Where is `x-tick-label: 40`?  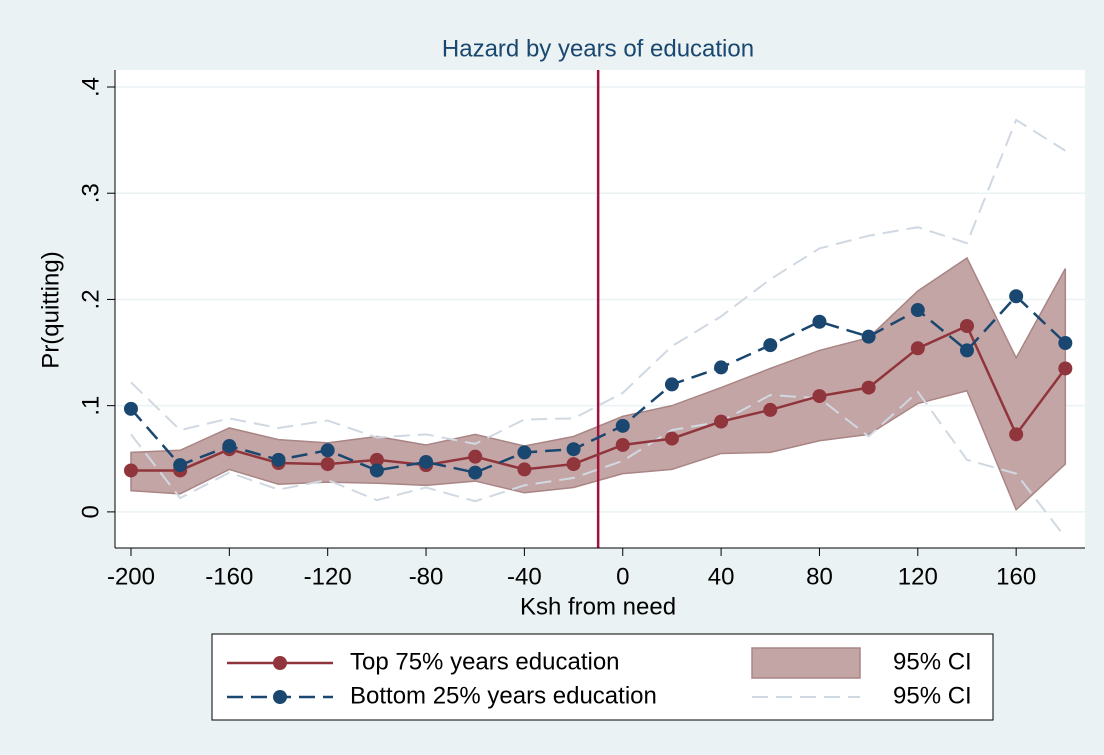 x-tick-label: 40 is located at coordinates (721, 576).